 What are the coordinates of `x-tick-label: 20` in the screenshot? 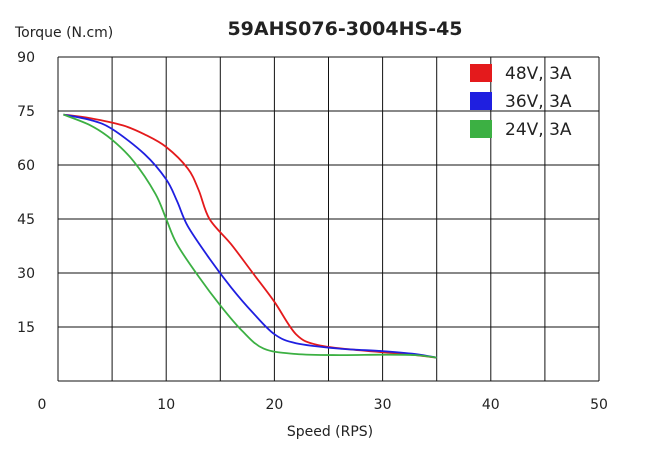 It's located at (274, 405).